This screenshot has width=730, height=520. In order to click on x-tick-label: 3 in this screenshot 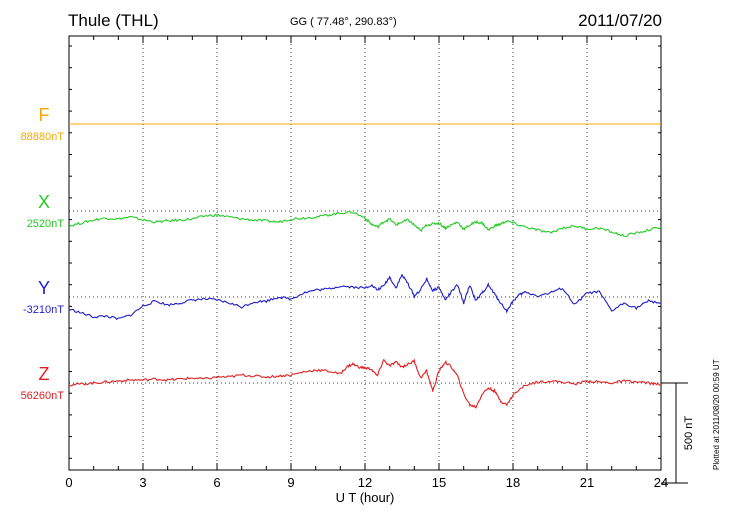, I will do `click(142, 482)`.